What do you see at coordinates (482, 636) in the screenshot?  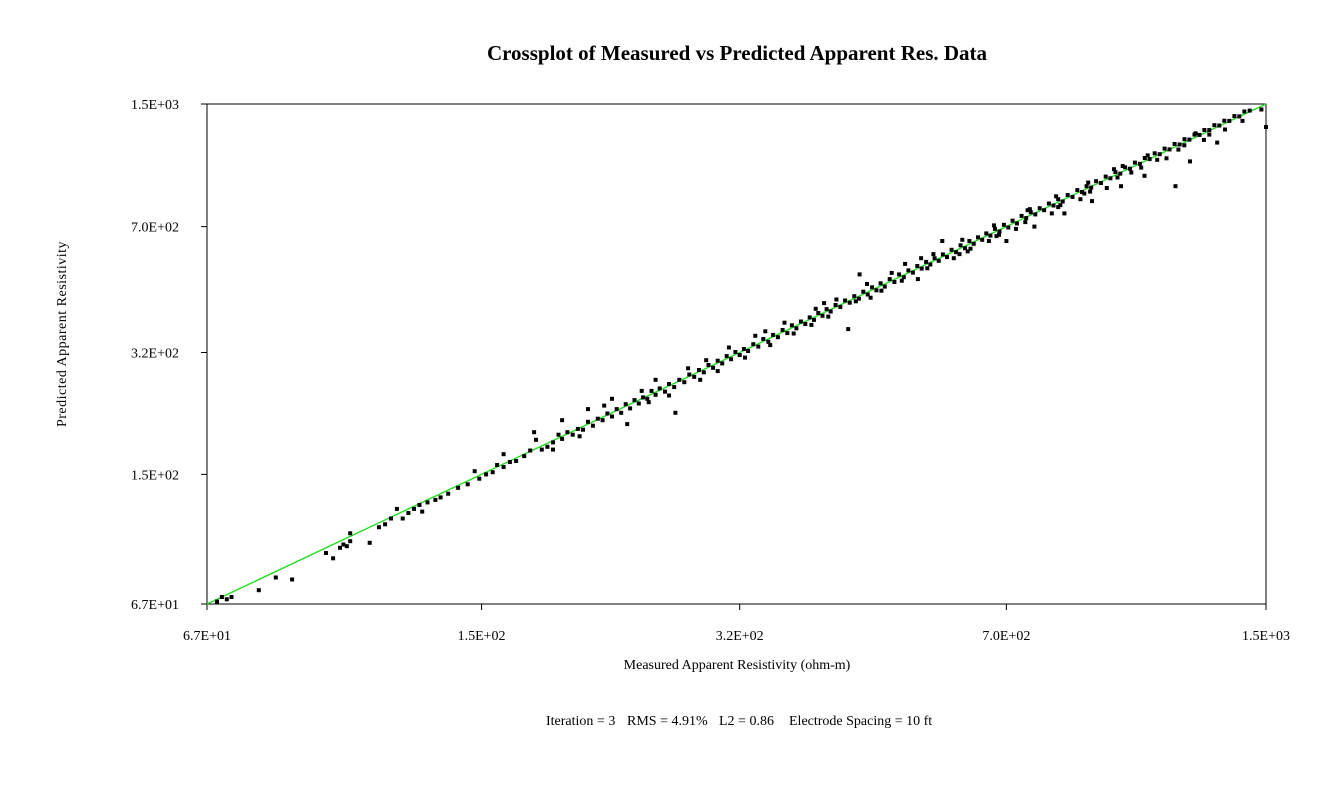 I see `x-tick-label: 1.5E+02` at bounding box center [482, 636].